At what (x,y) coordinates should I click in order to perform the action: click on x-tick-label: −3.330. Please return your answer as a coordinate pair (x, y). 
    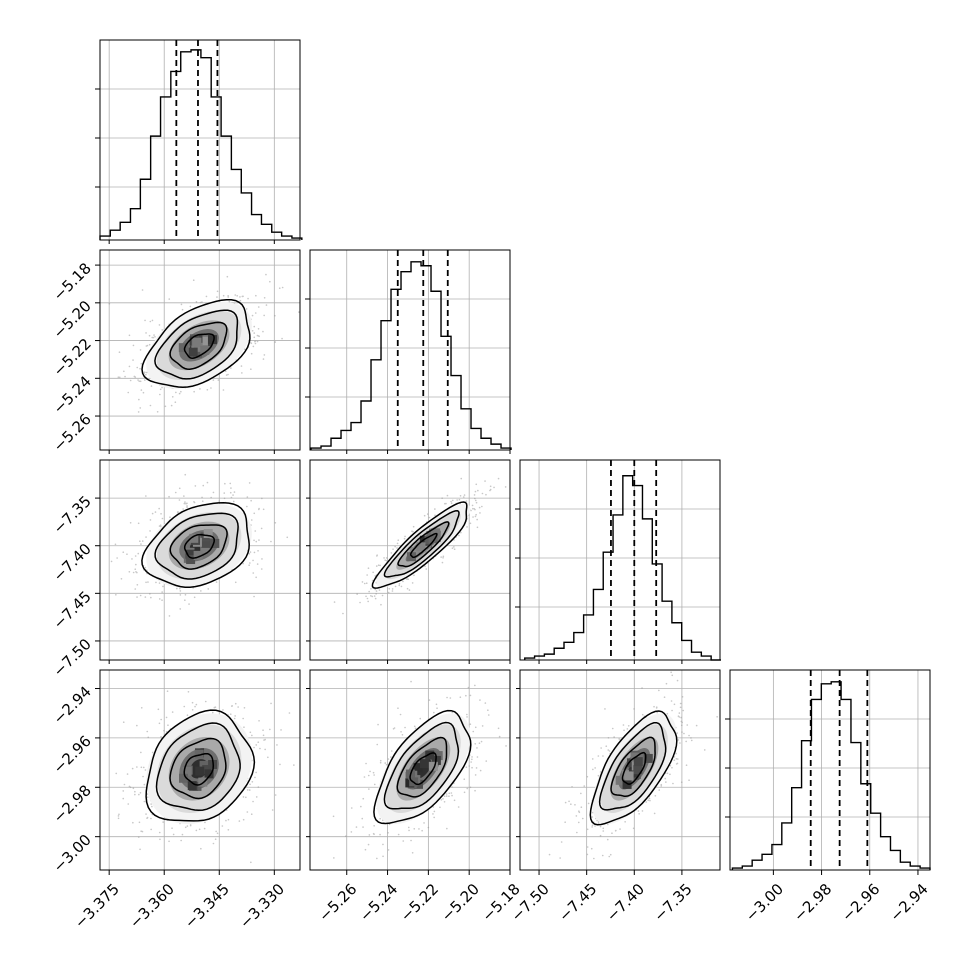
    Looking at the image, I should click on (262, 906).